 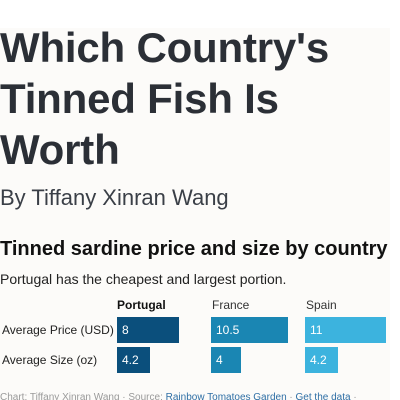 I want to click on value-label-size-france: 4, so click(x=219, y=360).